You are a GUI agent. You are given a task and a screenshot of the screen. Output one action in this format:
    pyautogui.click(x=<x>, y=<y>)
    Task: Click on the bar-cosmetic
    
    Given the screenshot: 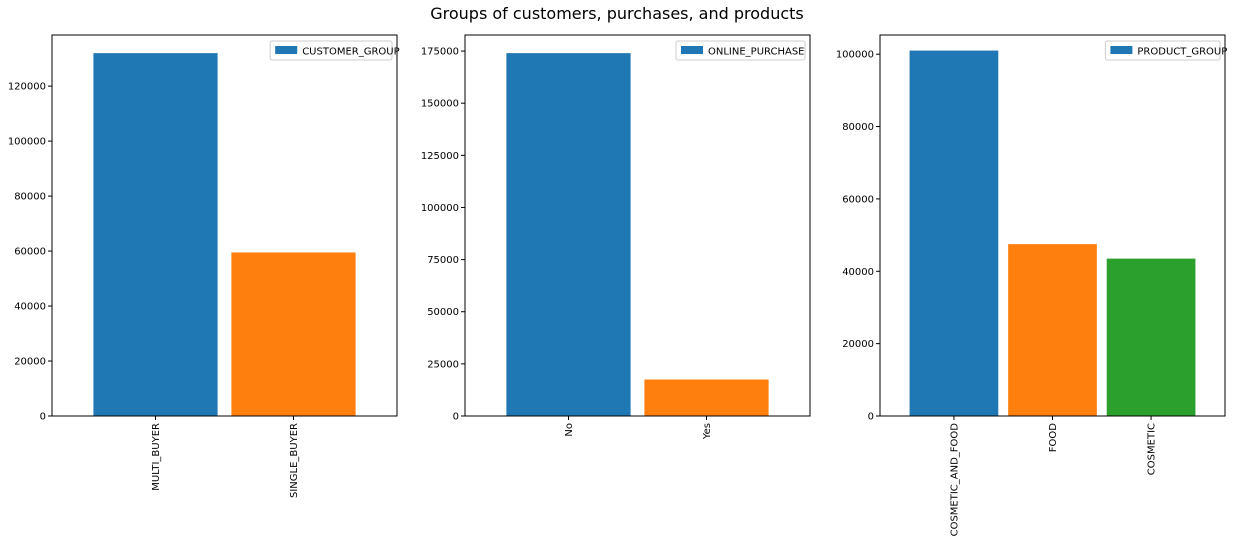 What is the action you would take?
    pyautogui.click(x=1151, y=337)
    